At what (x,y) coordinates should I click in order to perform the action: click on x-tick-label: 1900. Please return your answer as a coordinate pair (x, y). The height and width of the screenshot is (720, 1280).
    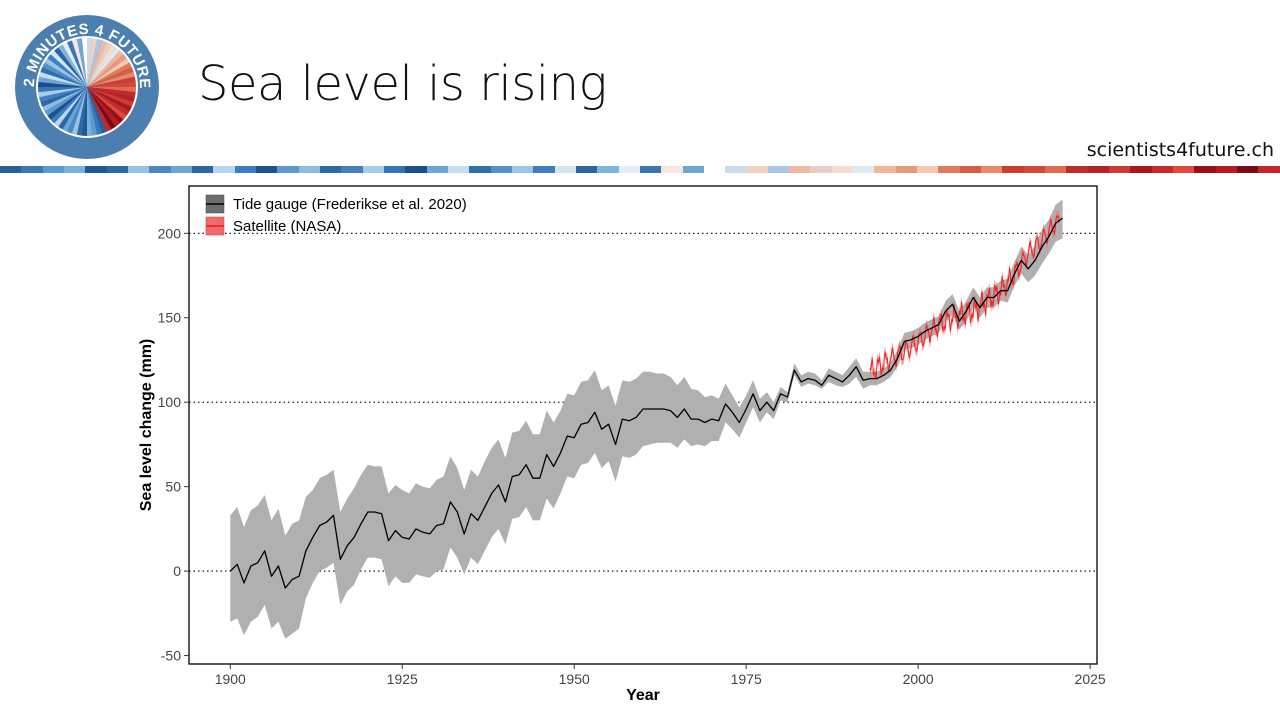
    Looking at the image, I should click on (230, 679).